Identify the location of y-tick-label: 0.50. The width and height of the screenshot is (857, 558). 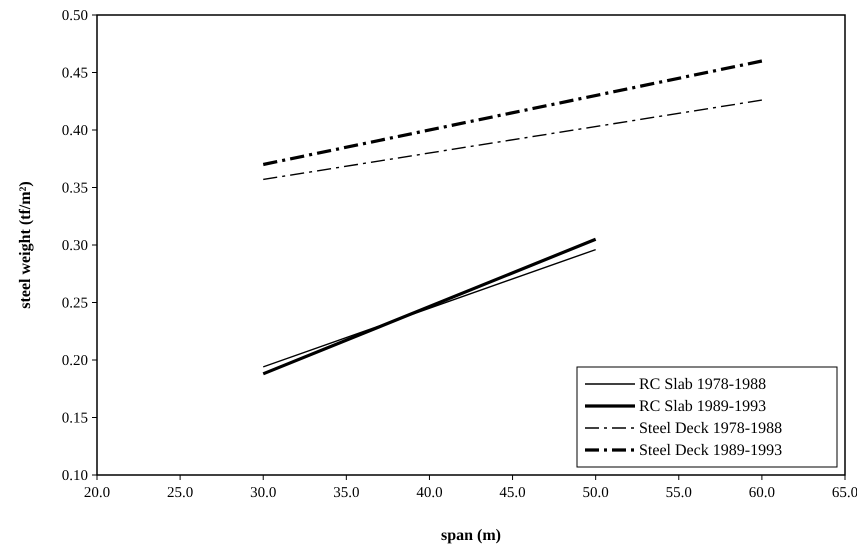
(75, 16).